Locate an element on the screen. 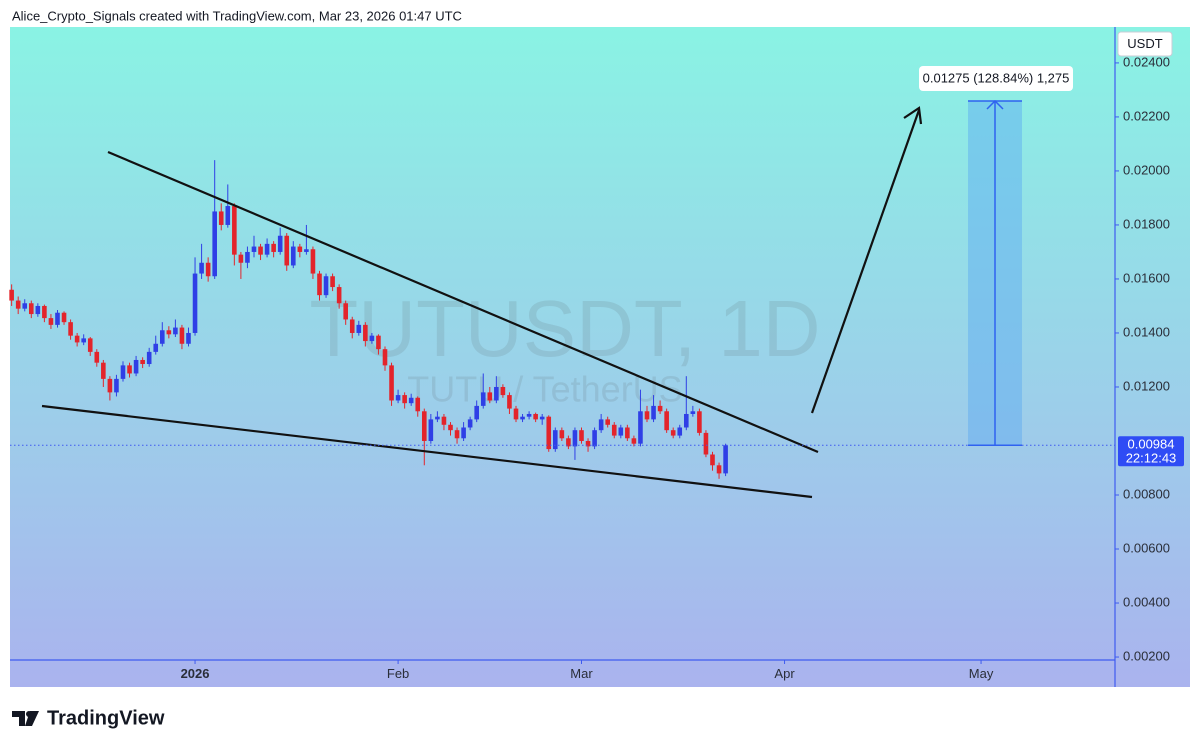 The width and height of the screenshot is (1200, 747). y-tick-label: 0.00800 is located at coordinates (1146, 493).